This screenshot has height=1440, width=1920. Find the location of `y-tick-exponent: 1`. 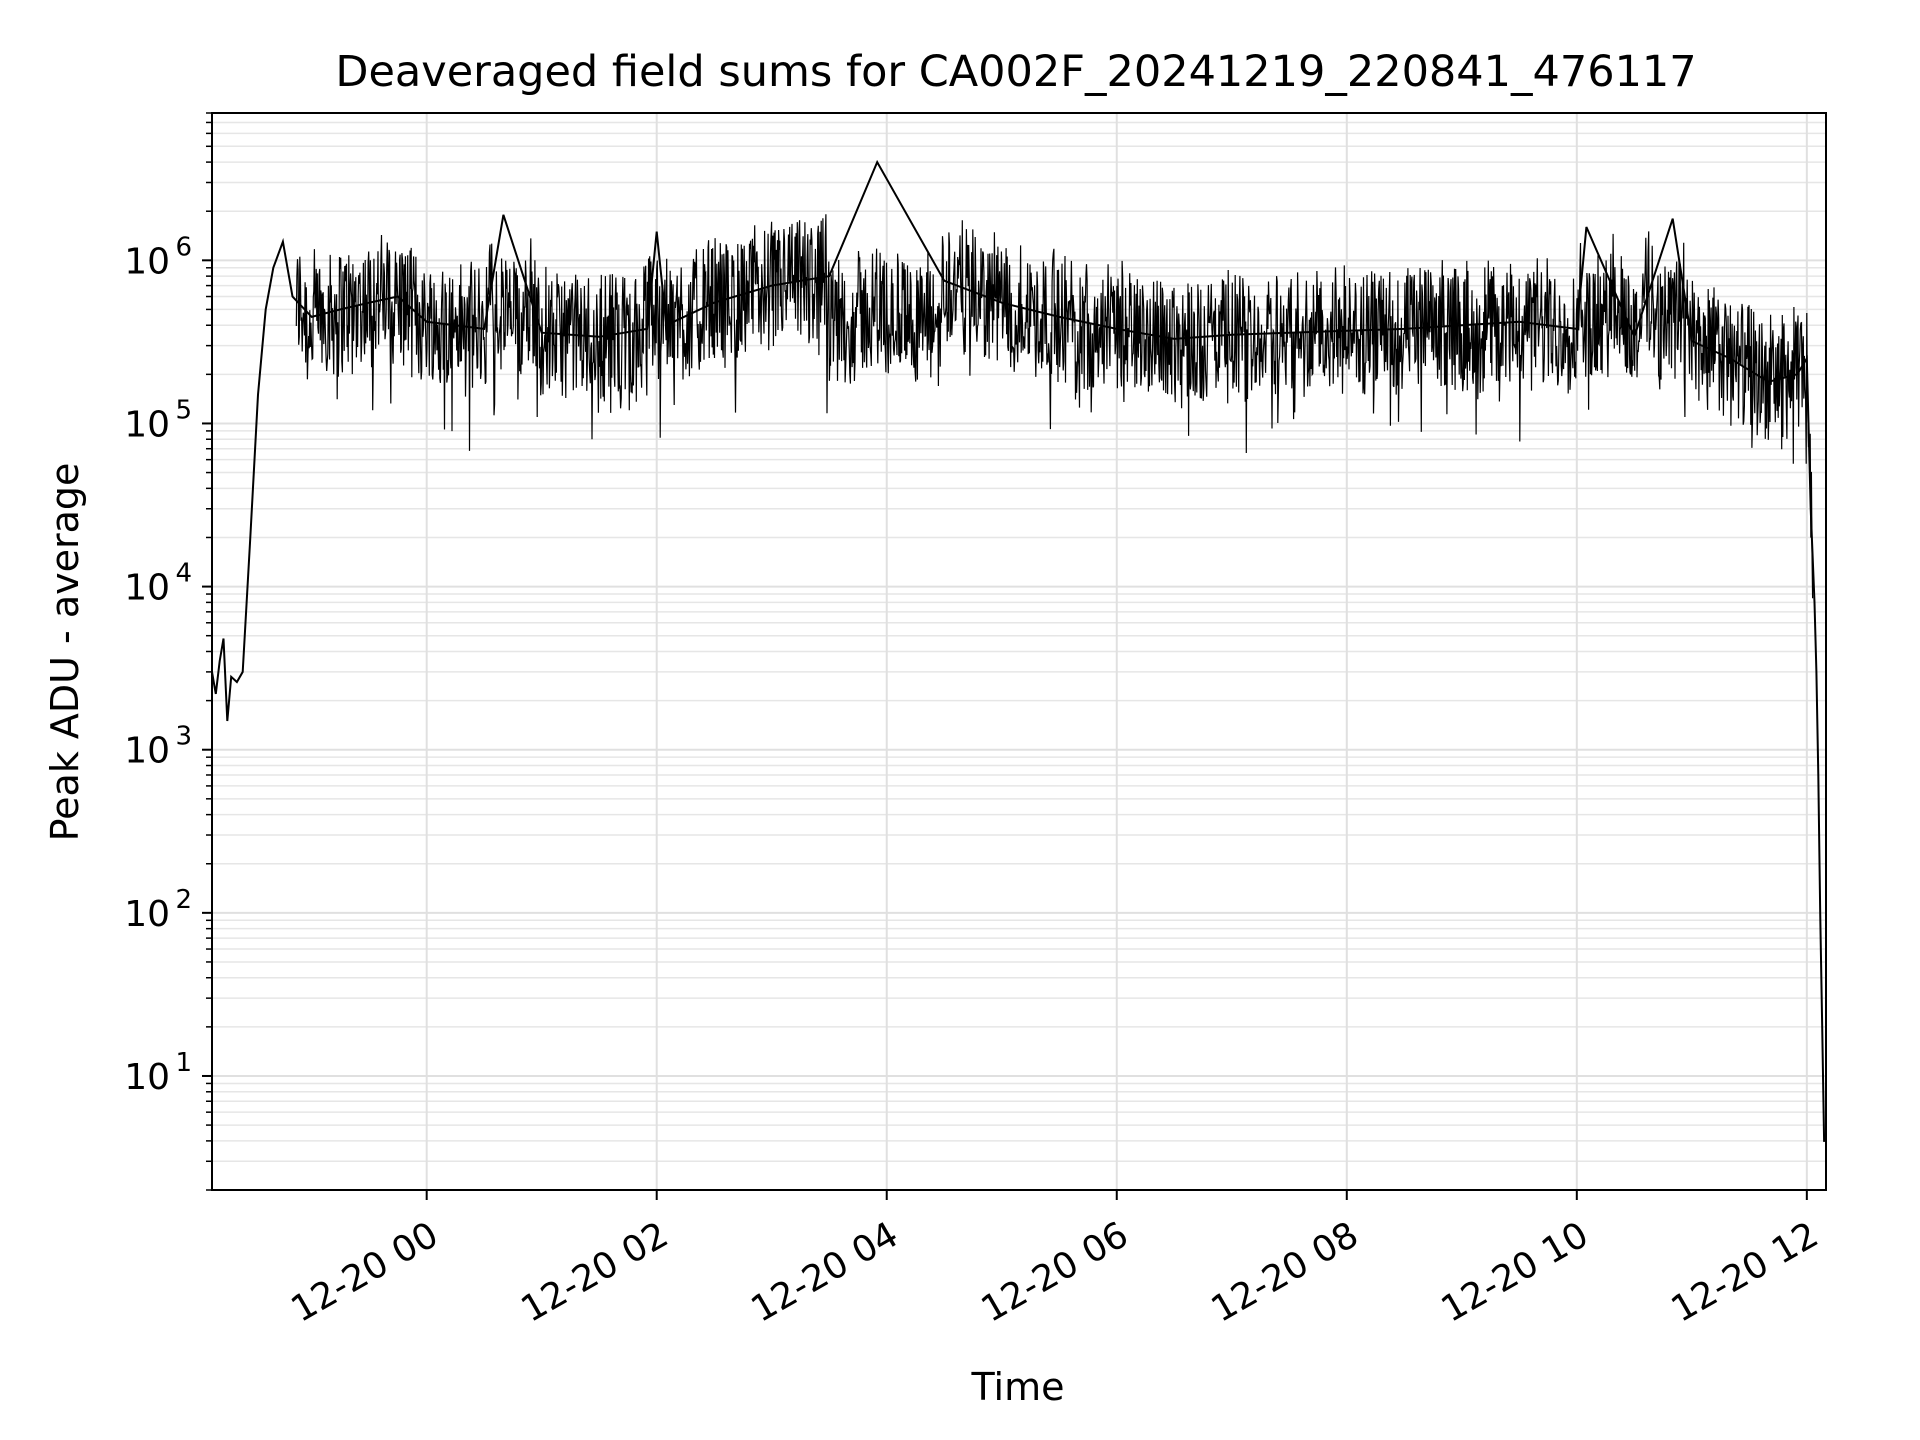

y-tick-exponent: 1 is located at coordinates (183, 1063).